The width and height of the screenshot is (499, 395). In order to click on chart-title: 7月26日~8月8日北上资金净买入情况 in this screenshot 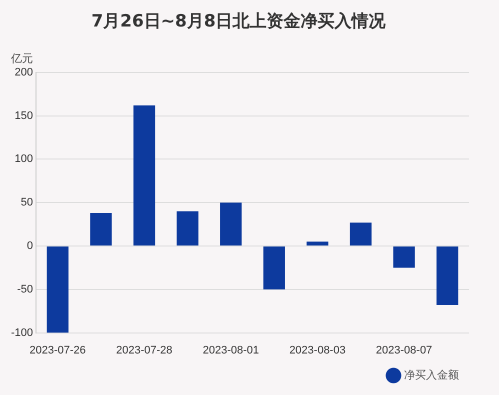, I will do `click(239, 22)`.